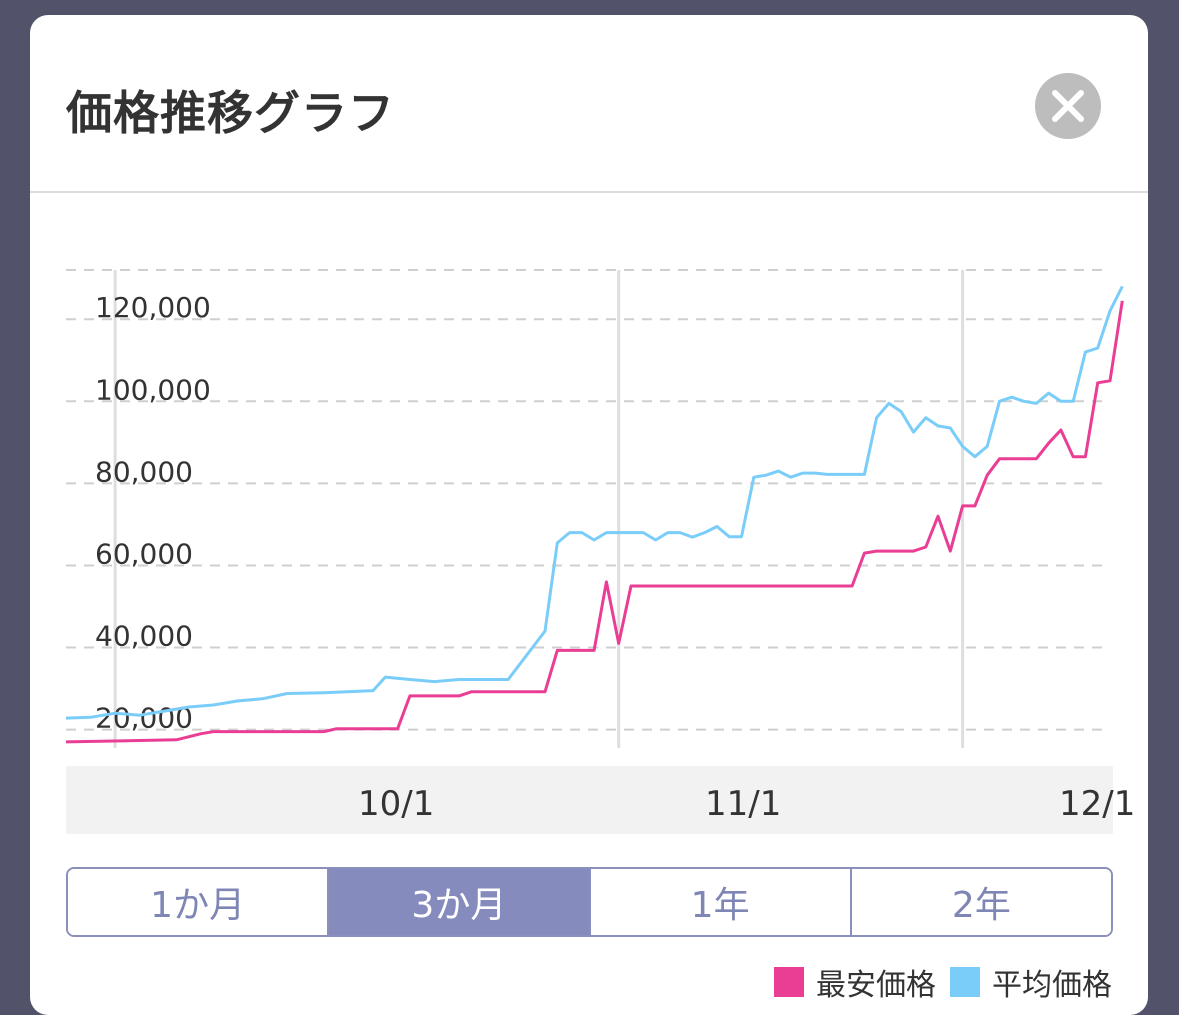 The width and height of the screenshot is (1179, 1015). What do you see at coordinates (1097, 804) in the screenshot?
I see `x-tick-label: 12/1` at bounding box center [1097, 804].